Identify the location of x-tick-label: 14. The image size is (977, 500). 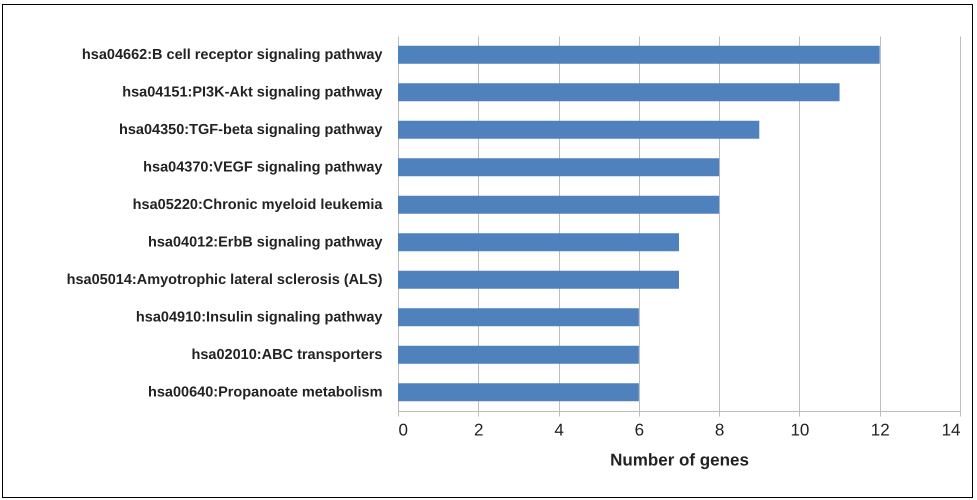
(951, 430).